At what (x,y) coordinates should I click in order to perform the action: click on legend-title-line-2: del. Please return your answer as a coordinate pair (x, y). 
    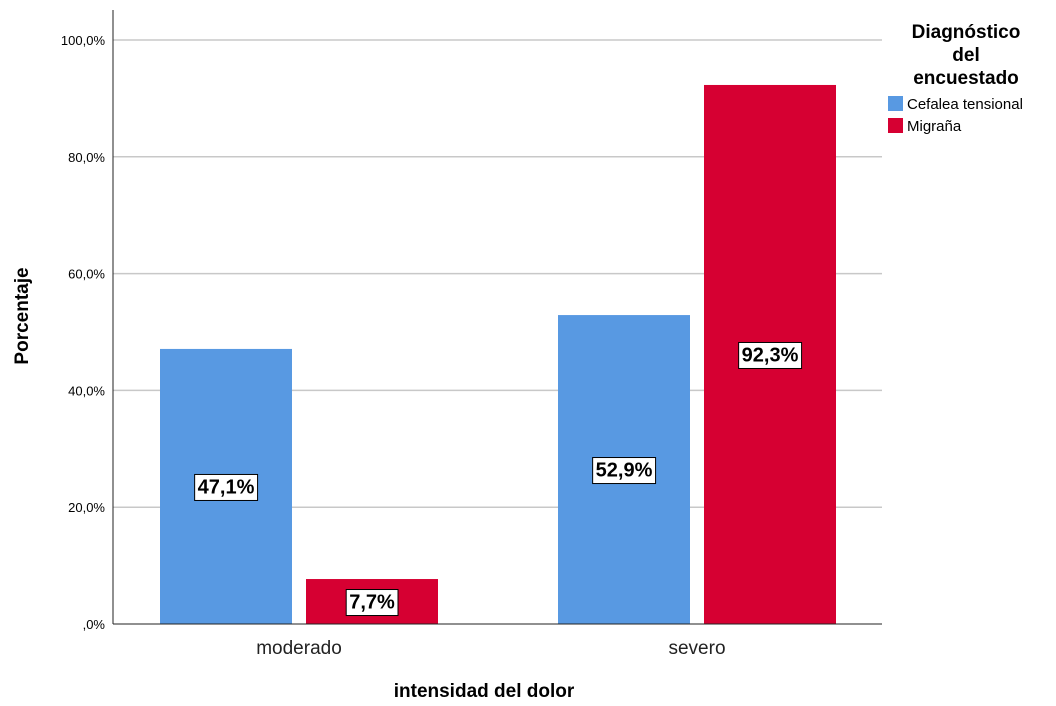
    Looking at the image, I should click on (965, 55).